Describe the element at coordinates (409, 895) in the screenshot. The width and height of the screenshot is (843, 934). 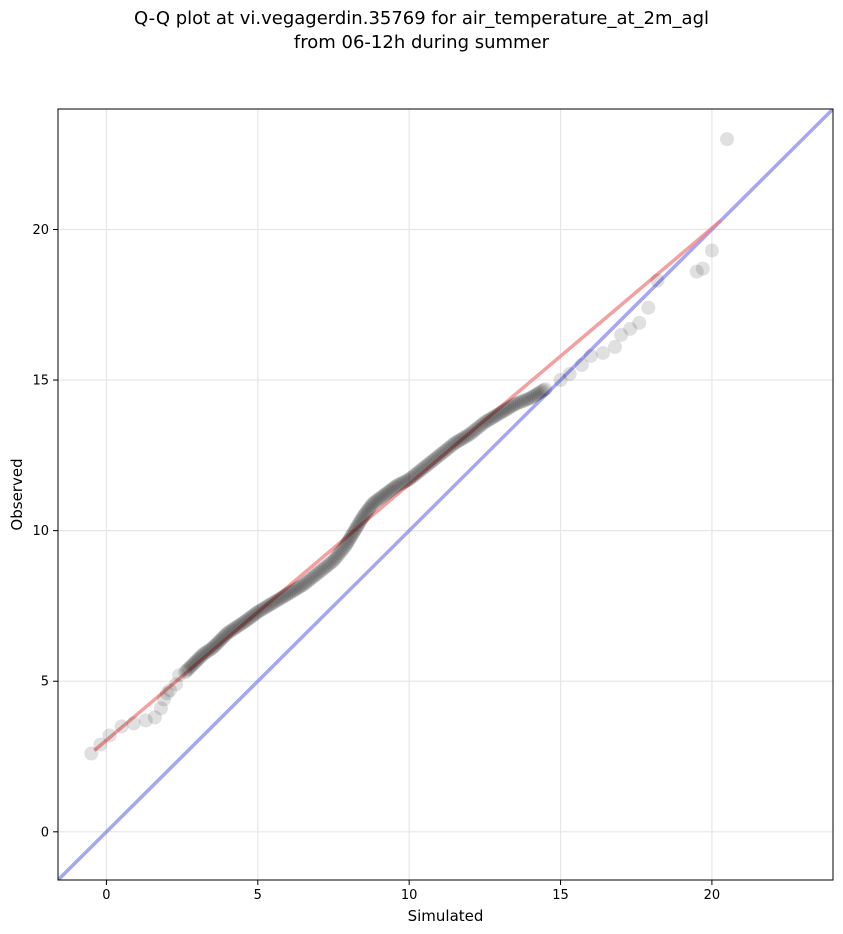
I see `x-tick-label: 10` at that location.